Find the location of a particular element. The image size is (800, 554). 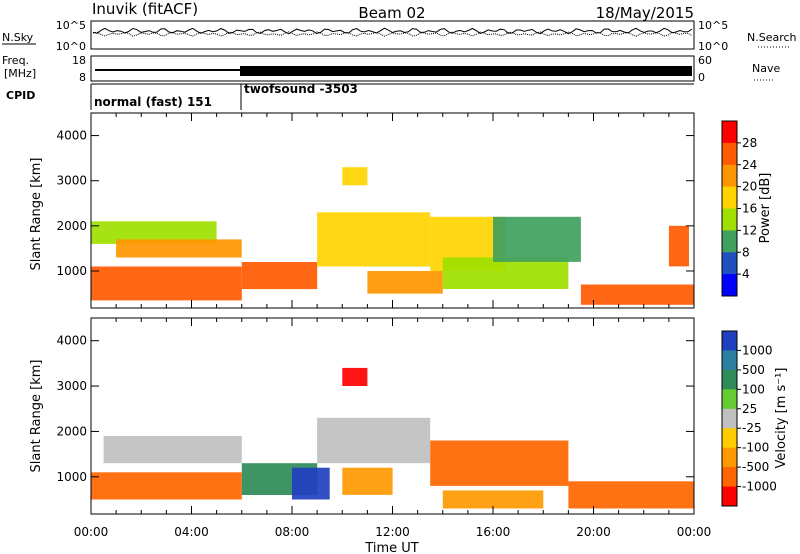

noise-tick-left-top: 10^5 is located at coordinates (71, 25).